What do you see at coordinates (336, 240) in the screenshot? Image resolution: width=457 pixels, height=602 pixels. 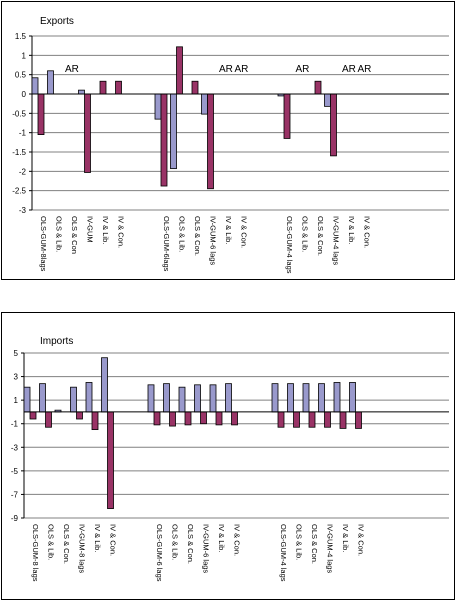 I see `category-label: IV-GUM-4 lags` at bounding box center [336, 240].